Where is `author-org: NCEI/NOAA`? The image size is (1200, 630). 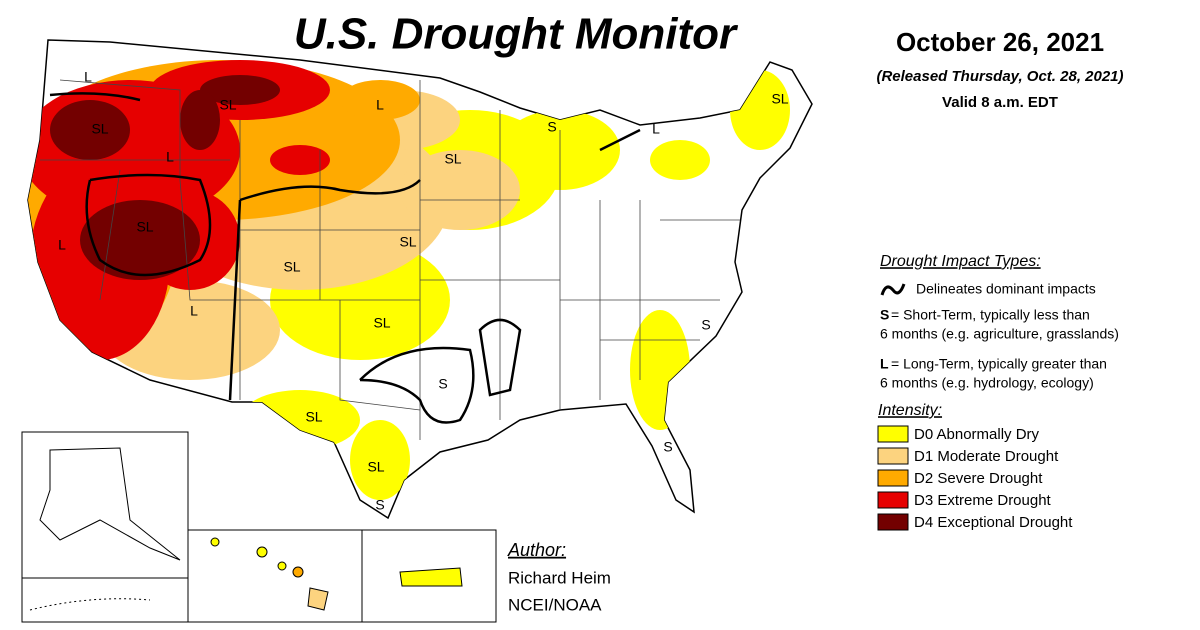
author-org: NCEI/NOAA is located at coordinates (555, 604).